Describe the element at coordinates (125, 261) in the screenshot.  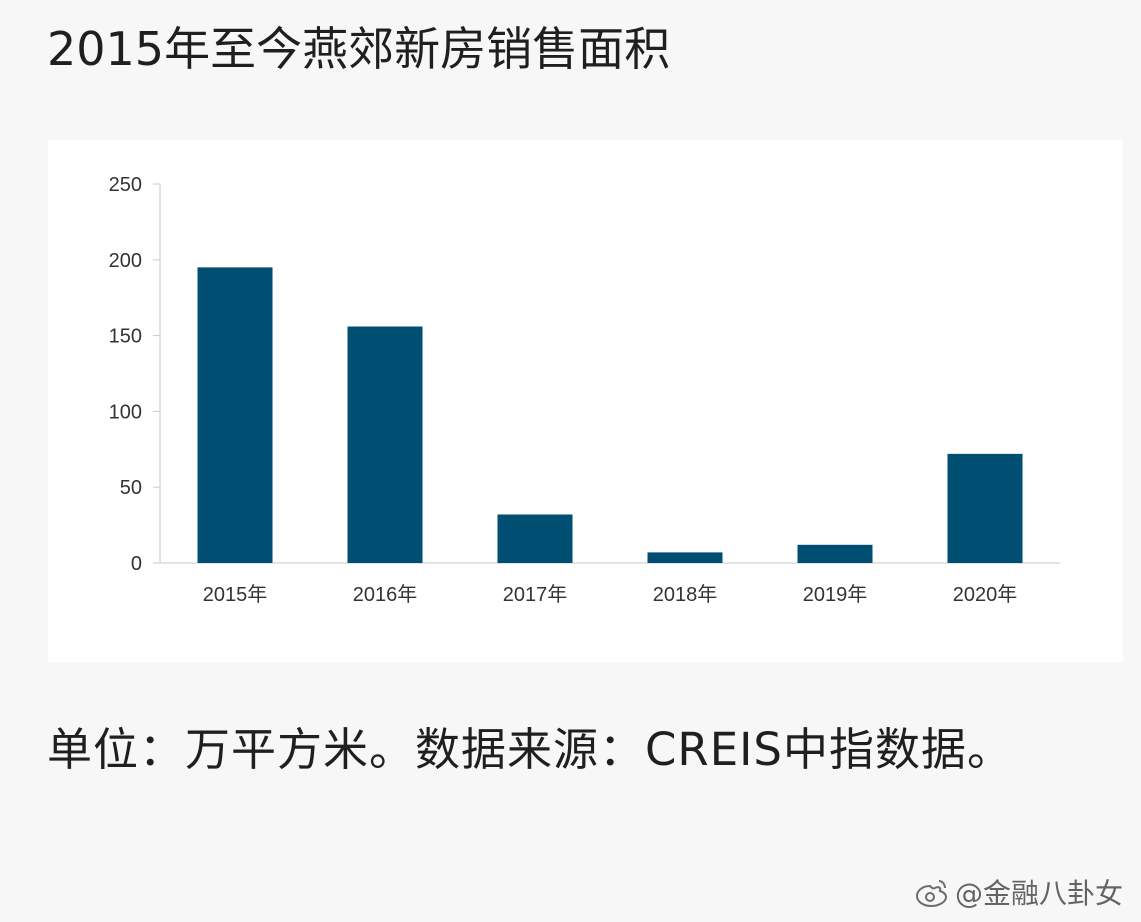
I see `y-tick-label: 200` at that location.